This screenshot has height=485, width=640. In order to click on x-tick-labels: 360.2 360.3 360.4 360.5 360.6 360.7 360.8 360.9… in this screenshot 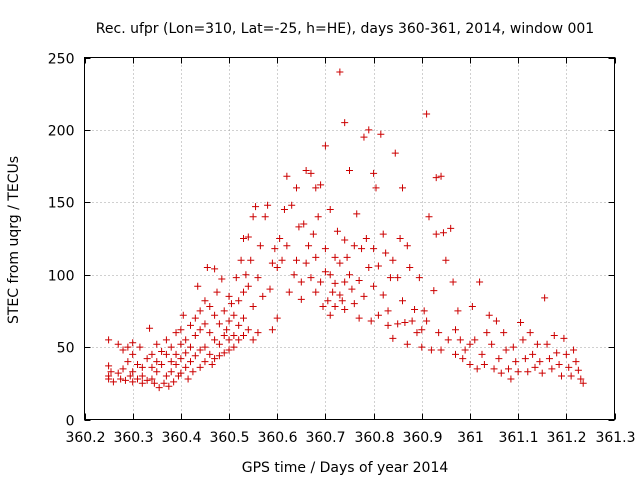, I will do `click(350, 438)`.